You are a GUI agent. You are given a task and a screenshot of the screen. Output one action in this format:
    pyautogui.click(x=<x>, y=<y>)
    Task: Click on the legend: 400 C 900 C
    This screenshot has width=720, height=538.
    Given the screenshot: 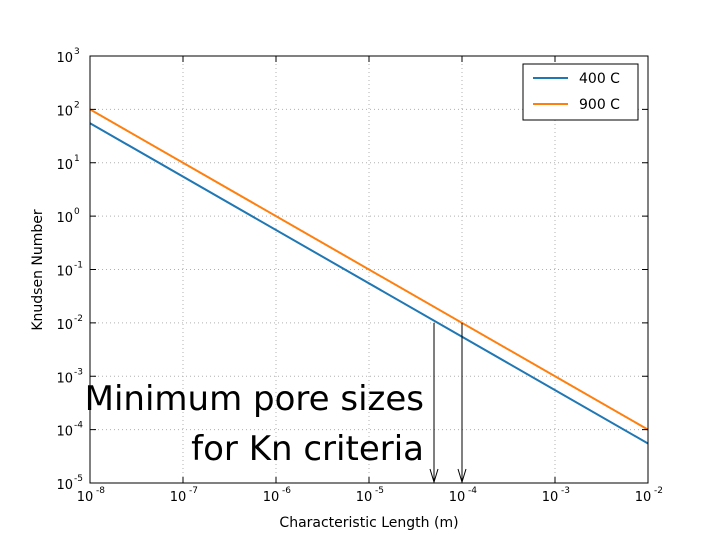 What is the action you would take?
    pyautogui.click(x=580, y=92)
    